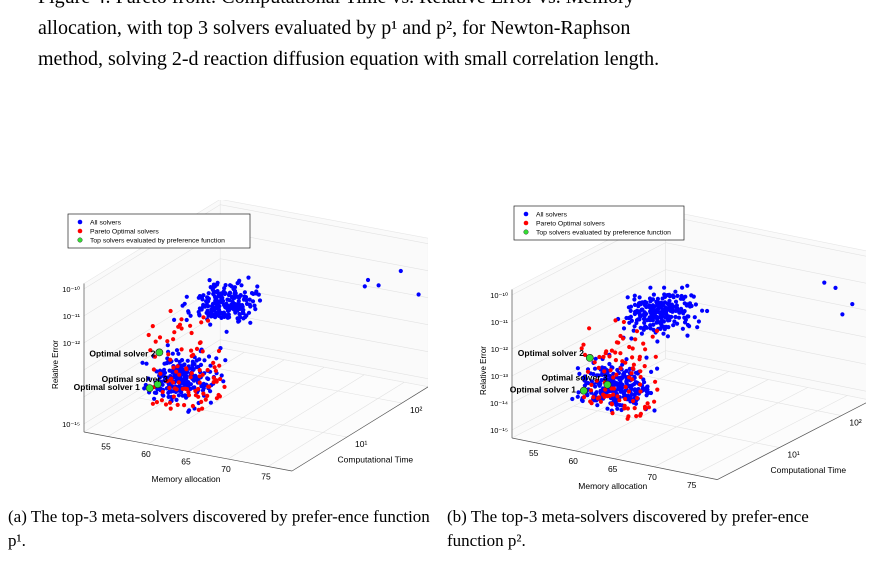 Image resolution: width=877 pixels, height=567 pixels. What do you see at coordinates (500, 349) in the screenshot?
I see `z-tick-label: 10⁻¹²` at bounding box center [500, 349].